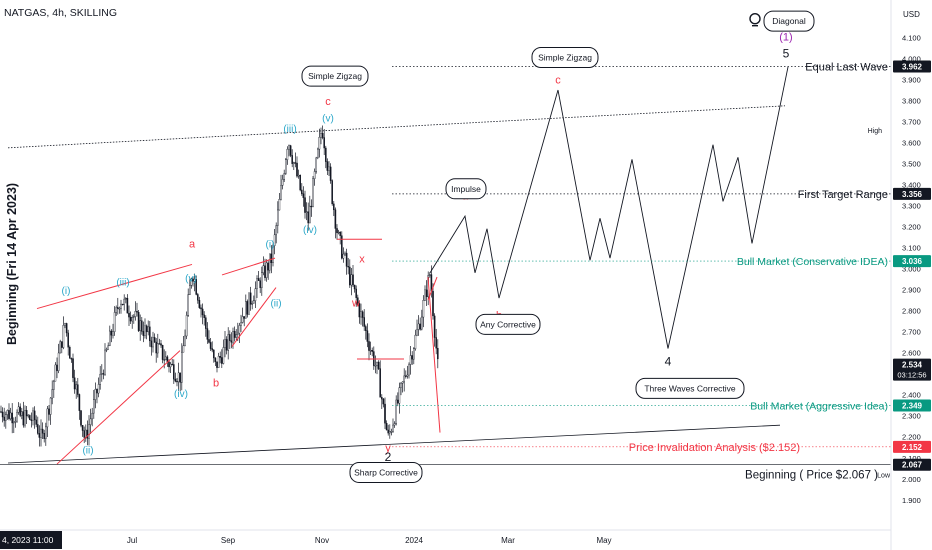 This screenshot has height=550, width=932. I want to click on wave-label-red: a, so click(192, 245).